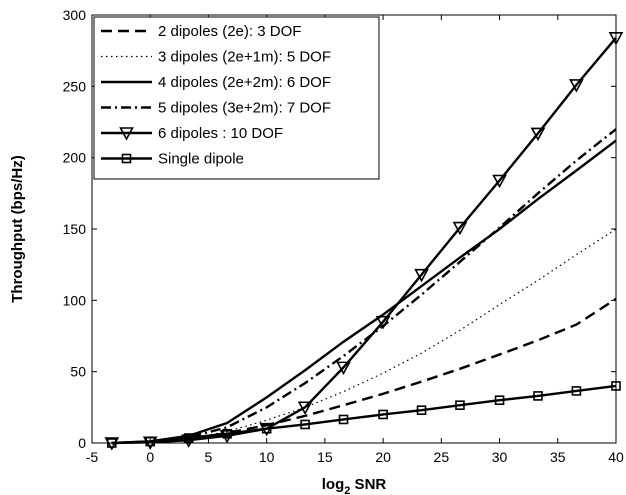 This screenshot has width=626, height=495. I want to click on legend-item: 6 dipoles : 10 DOF, so click(192, 133).